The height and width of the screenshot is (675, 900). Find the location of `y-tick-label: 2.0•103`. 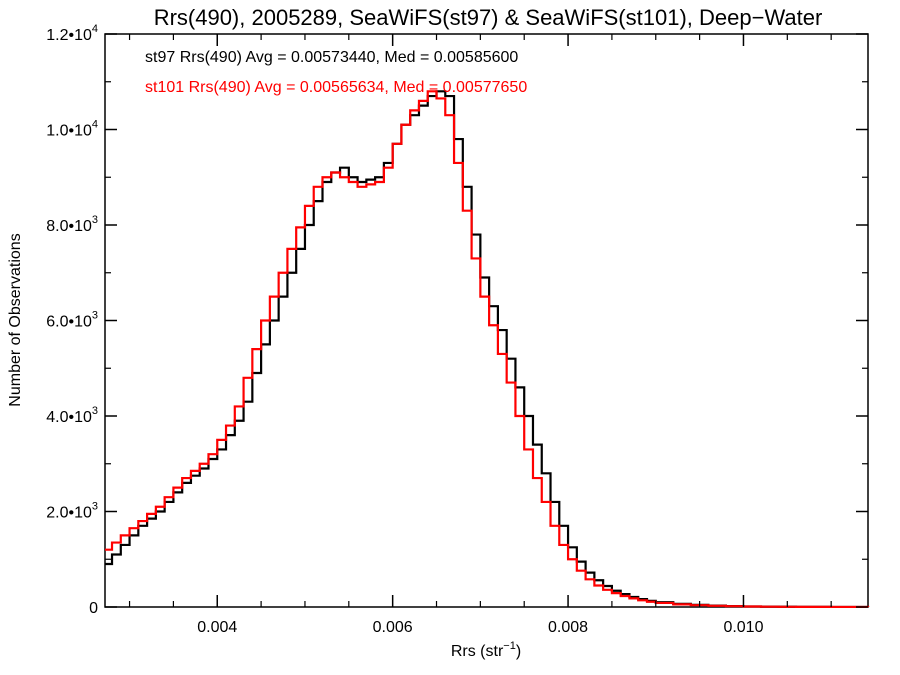

y-tick-label: 2.0•103 is located at coordinates (72, 511).